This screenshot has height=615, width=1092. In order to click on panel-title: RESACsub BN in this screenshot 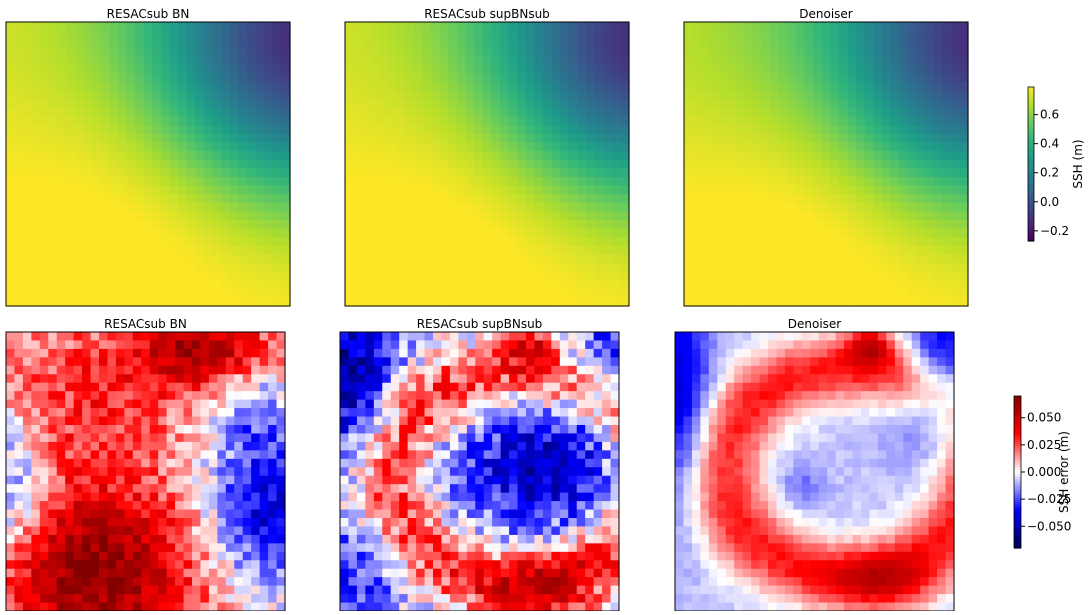, I will do `click(145, 324)`.